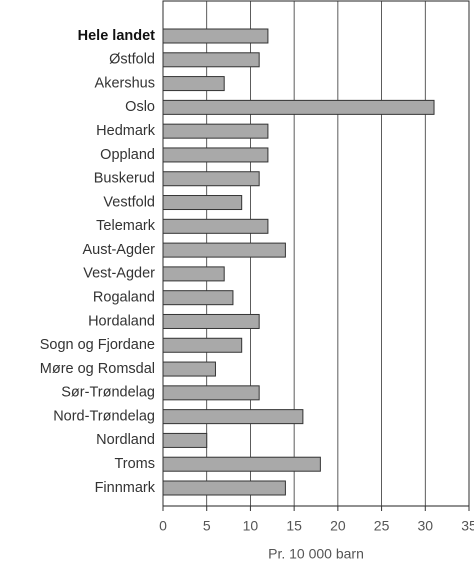 This screenshot has height=568, width=474. Describe the element at coordinates (294, 526) in the screenshot. I see `x-tick-label: 15` at that location.